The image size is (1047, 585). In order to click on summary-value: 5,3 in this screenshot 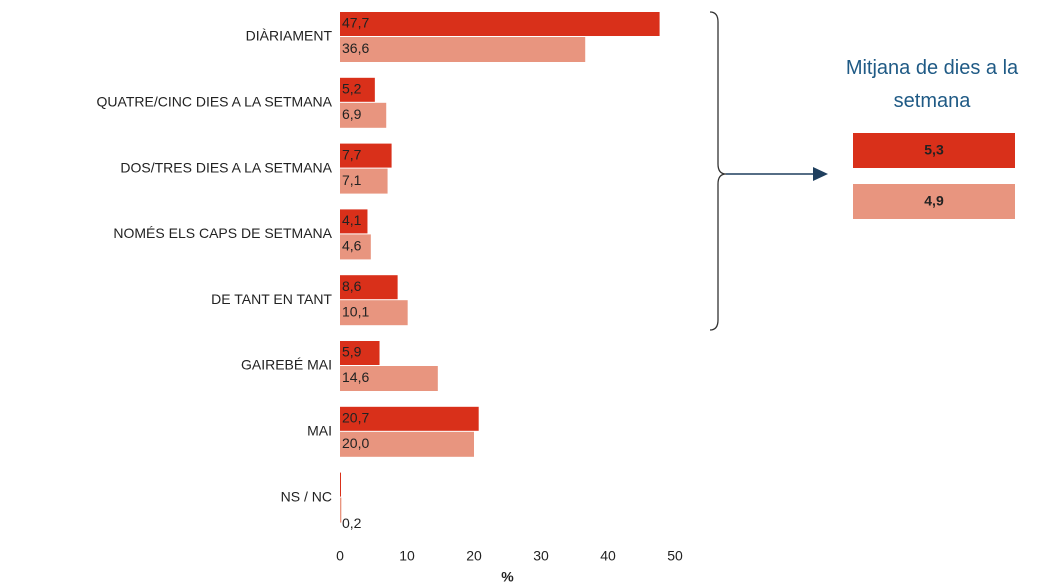, I will do `click(934, 150)`.